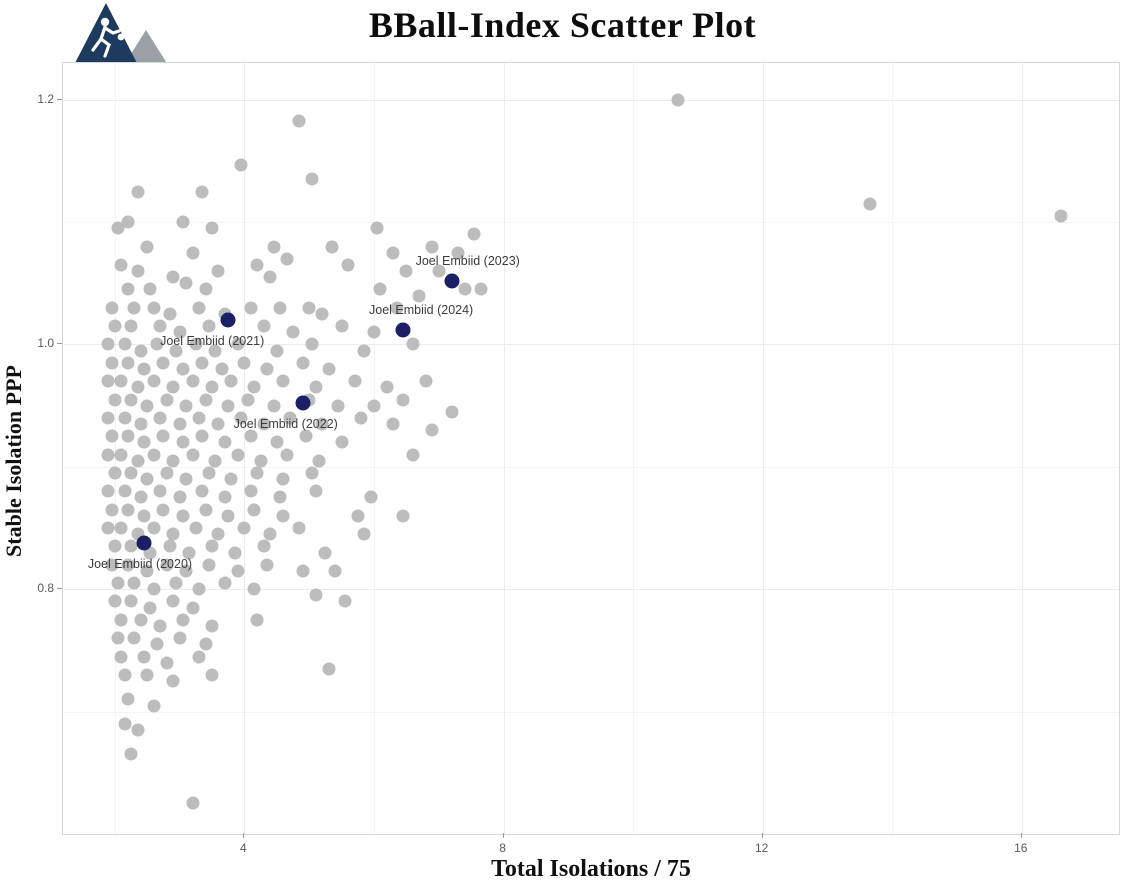  What do you see at coordinates (303, 403) in the screenshot?
I see `embiid-point` at bounding box center [303, 403].